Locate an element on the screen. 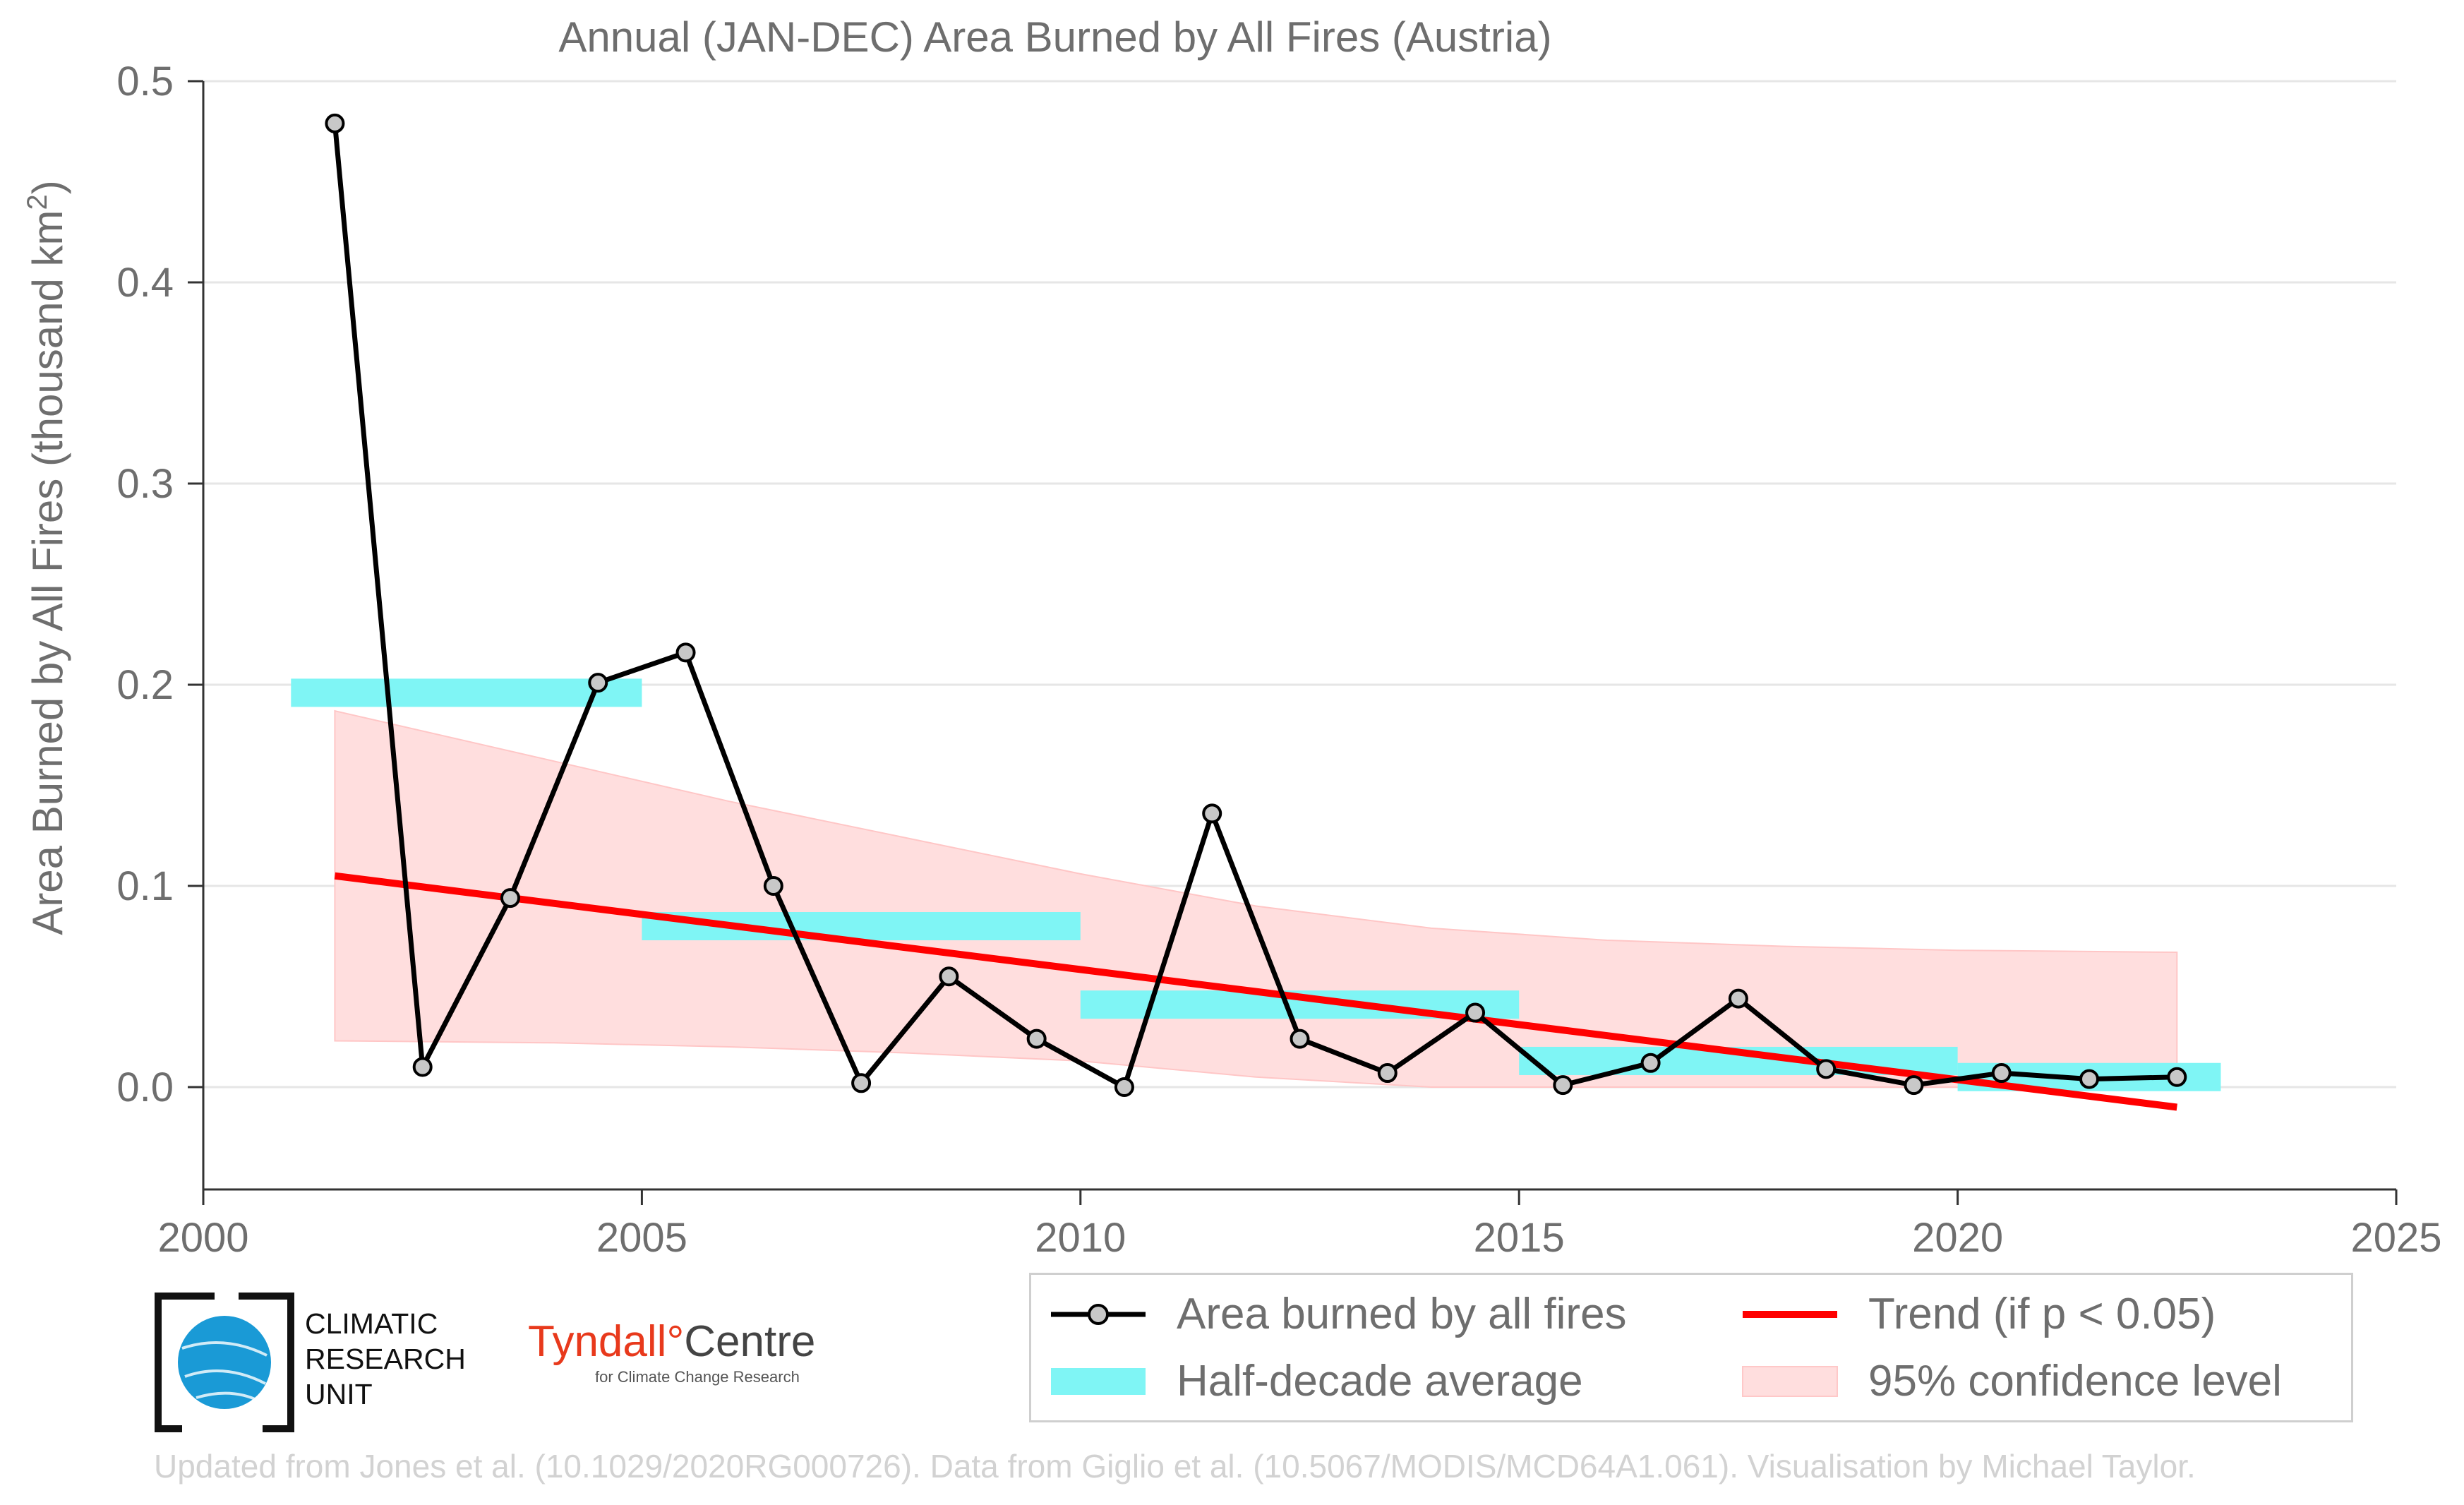 Image resolution: width=2464 pixels, height=1505 pixels. x-tick-label: 2025 is located at coordinates (2395, 1238).